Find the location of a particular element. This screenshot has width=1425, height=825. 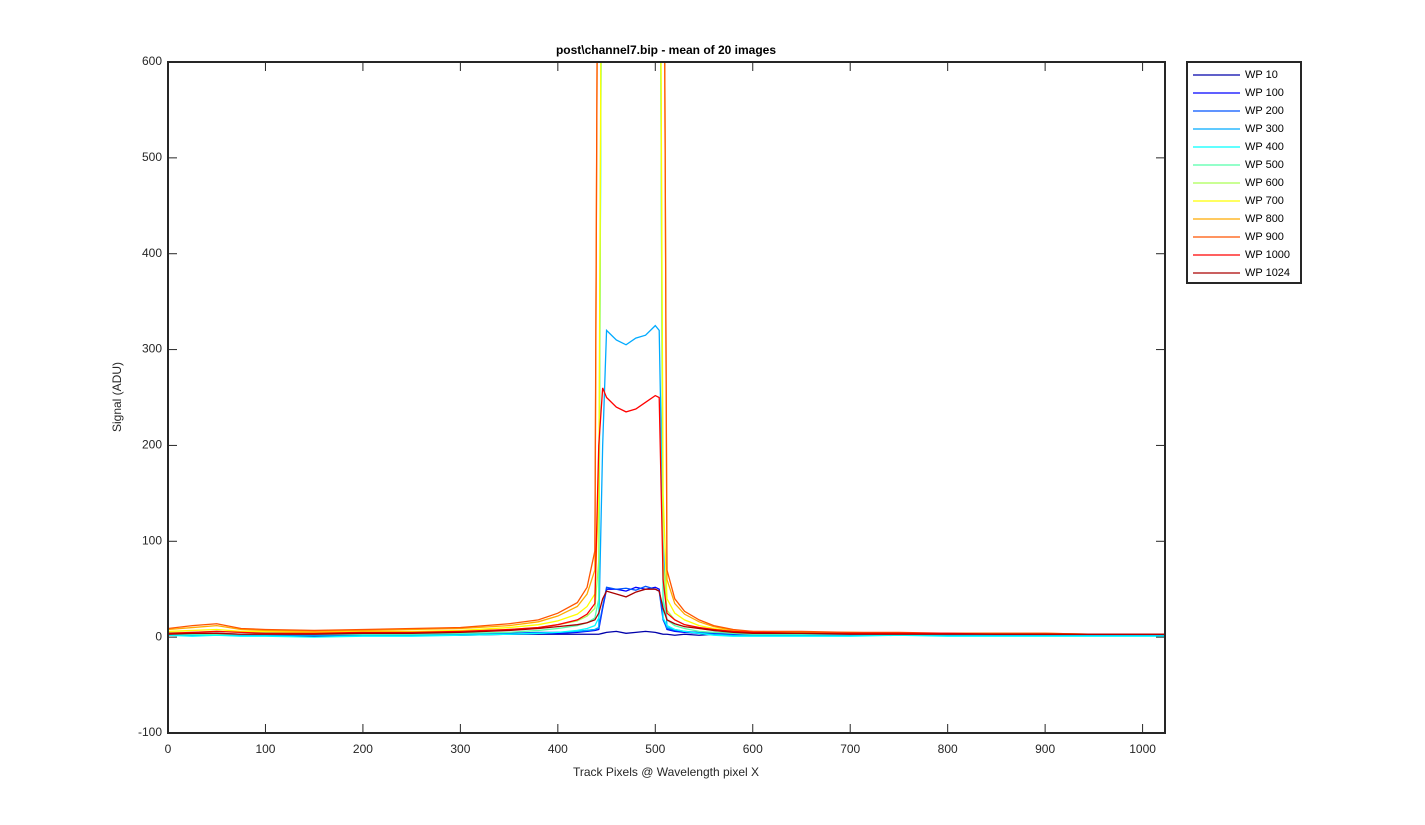

legend-label: WP 1000 is located at coordinates (1267, 255).